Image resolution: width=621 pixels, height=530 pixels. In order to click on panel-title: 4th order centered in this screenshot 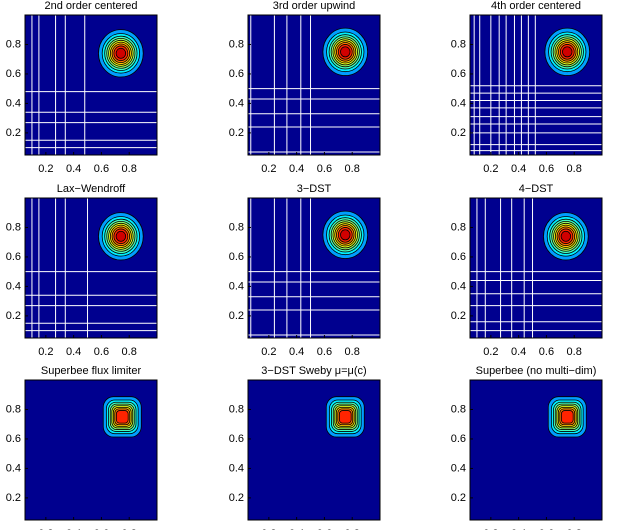, I will do `click(536, 6)`.